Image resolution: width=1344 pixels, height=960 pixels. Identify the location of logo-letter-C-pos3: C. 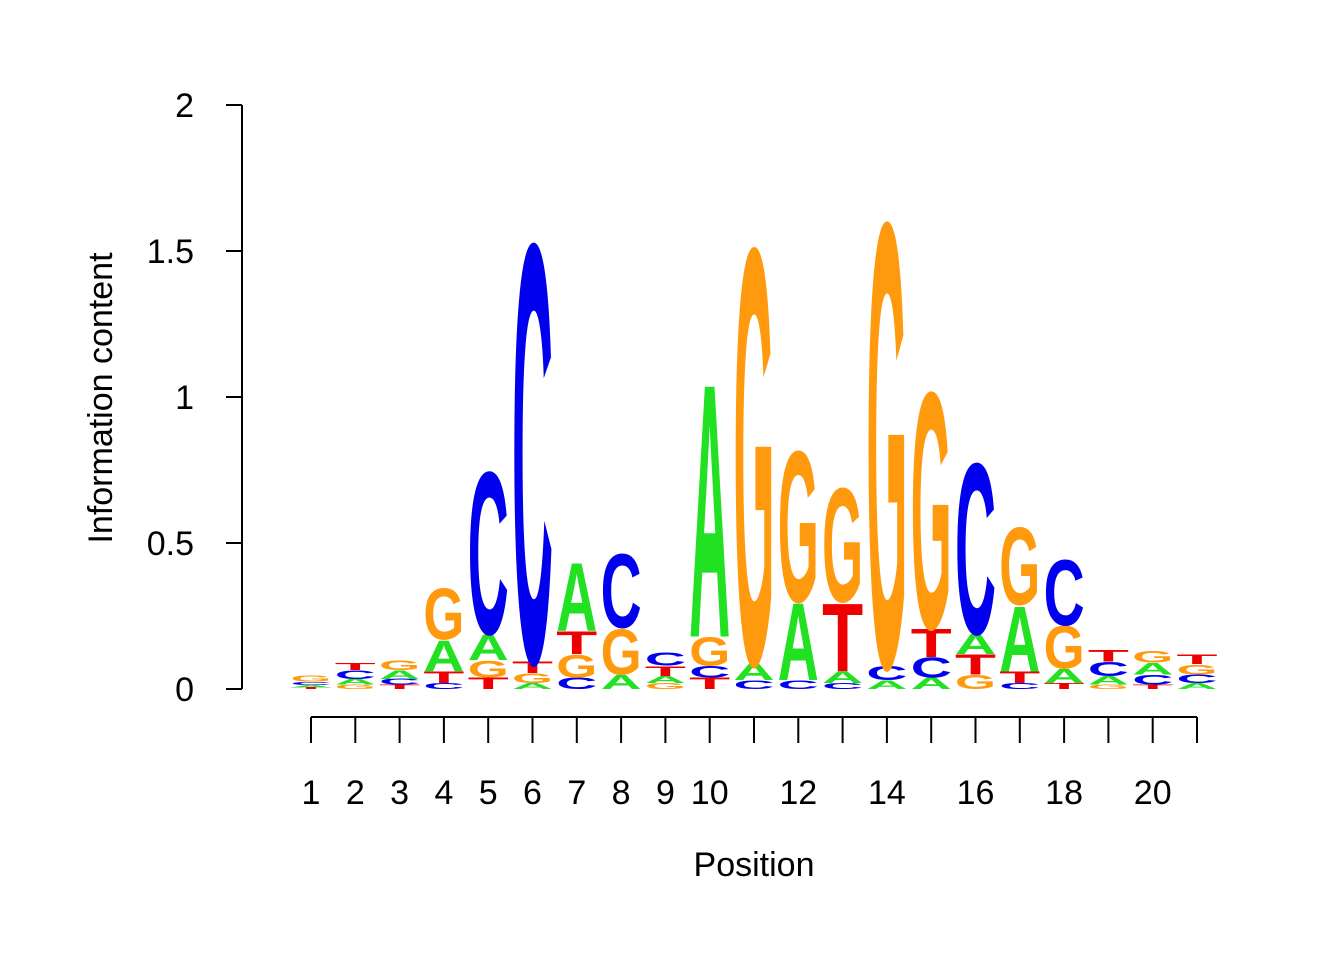
(399, 681).